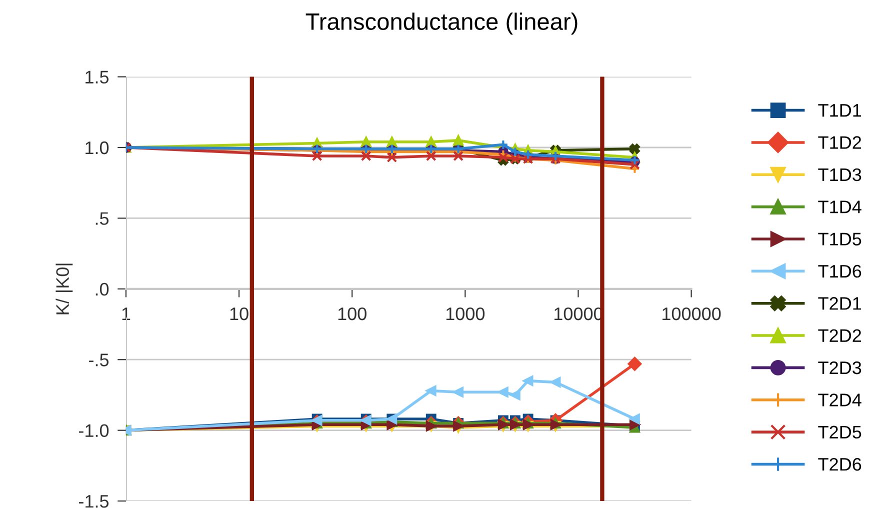  What do you see at coordinates (840, 400) in the screenshot?
I see `legend-label: T2D4` at bounding box center [840, 400].